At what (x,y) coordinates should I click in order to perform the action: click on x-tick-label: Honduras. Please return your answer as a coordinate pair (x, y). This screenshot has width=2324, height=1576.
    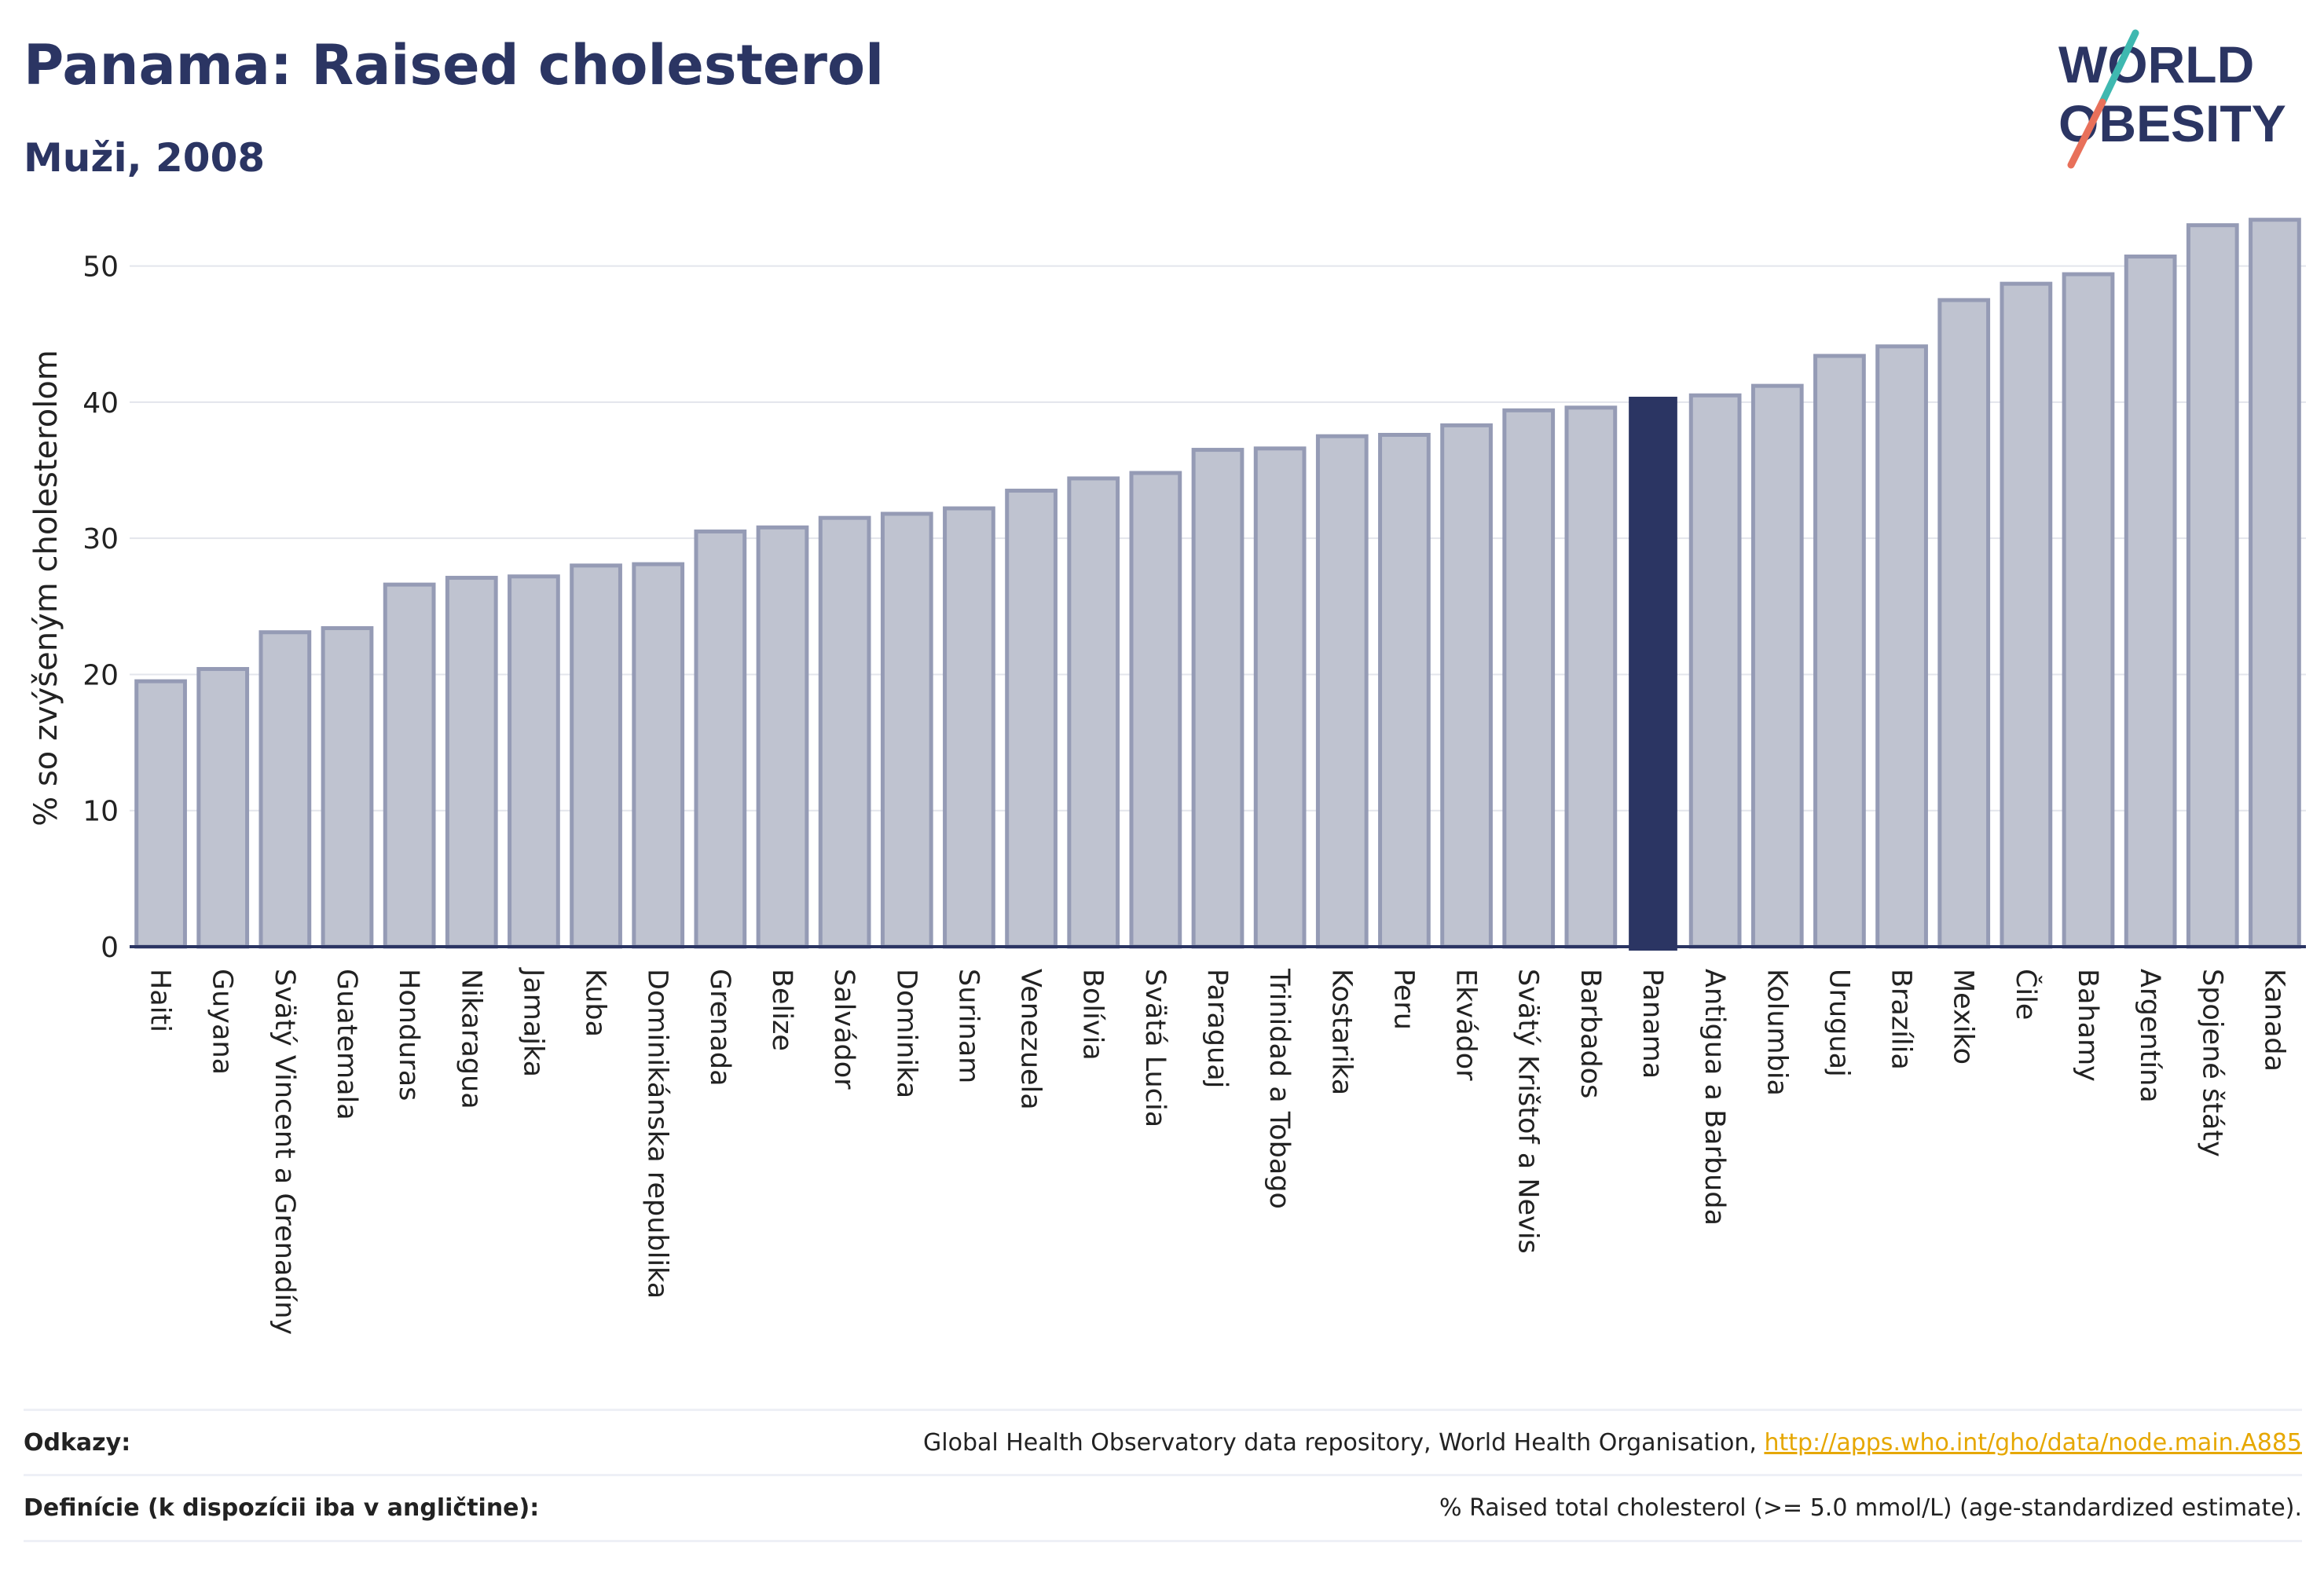
    Looking at the image, I should click on (408, 1035).